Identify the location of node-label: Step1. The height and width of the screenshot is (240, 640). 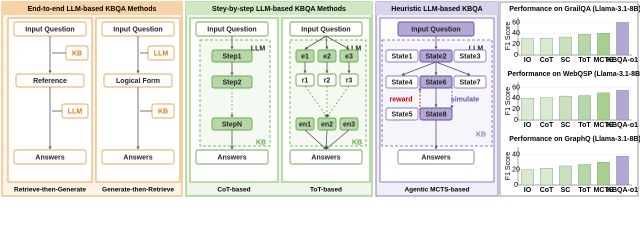
(231, 56).